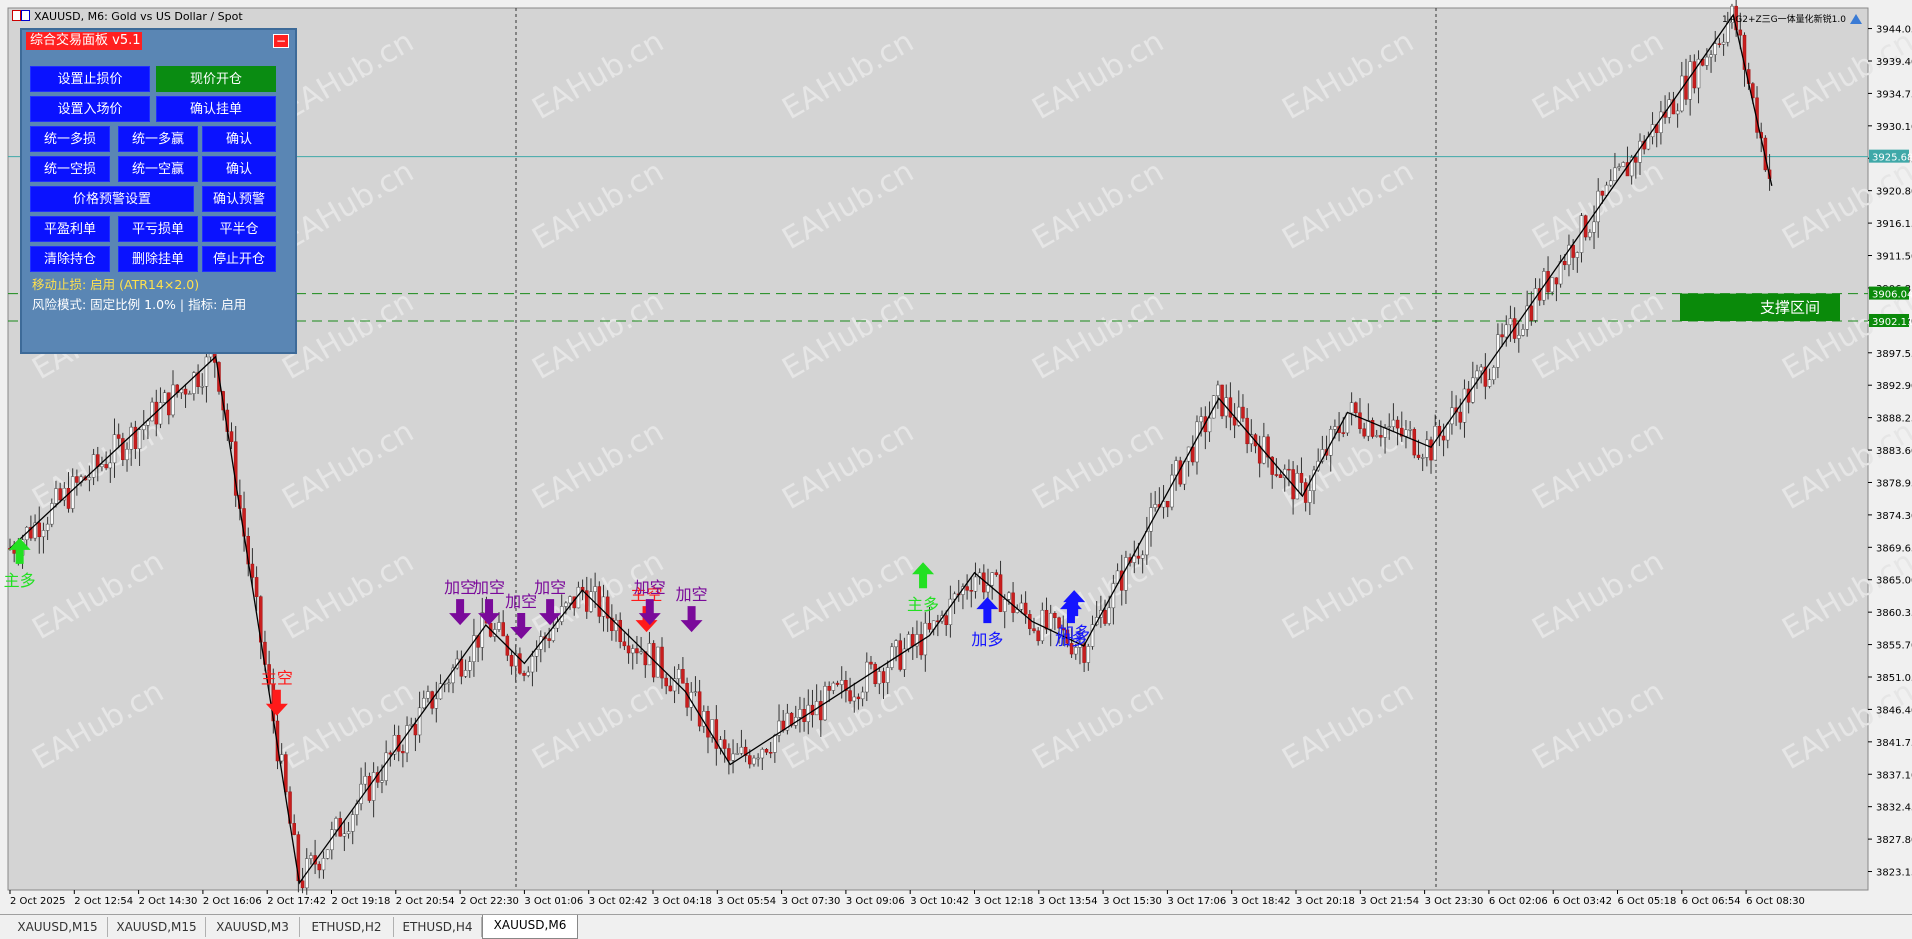 The height and width of the screenshot is (939, 1912). What do you see at coordinates (1132, 901) in the screenshot?
I see `time-tick-label: 3 Oct 15:30` at bounding box center [1132, 901].